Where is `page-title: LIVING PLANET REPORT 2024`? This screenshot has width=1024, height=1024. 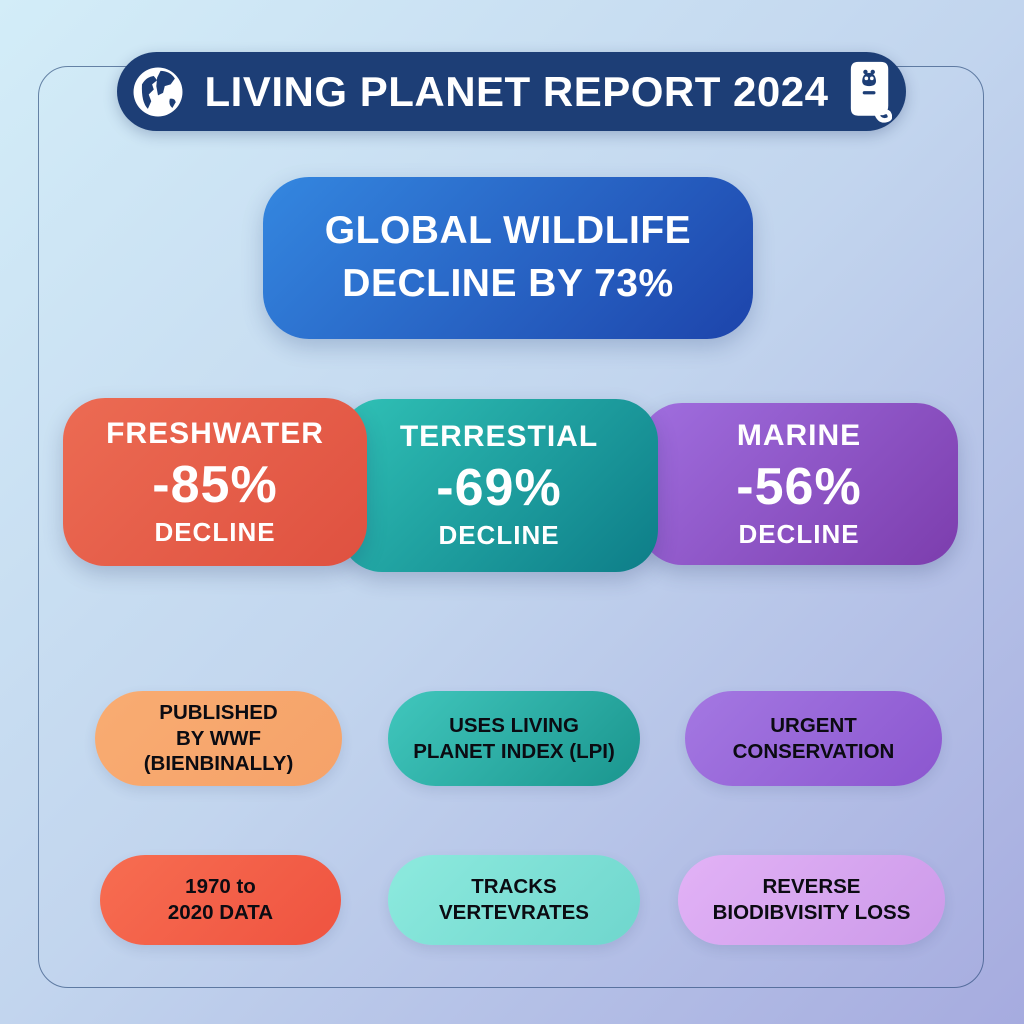
page-title: LIVING PLANET REPORT 2024 is located at coordinates (516, 91).